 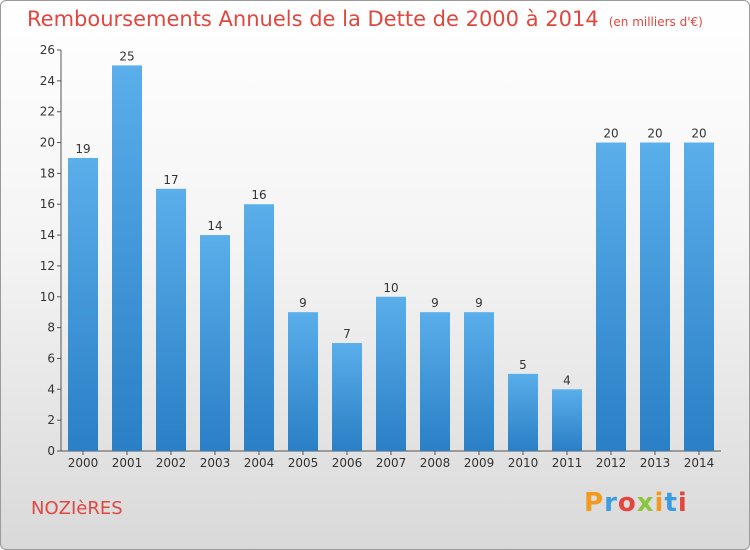 I want to click on data-label-2004: 16, so click(x=258, y=195).